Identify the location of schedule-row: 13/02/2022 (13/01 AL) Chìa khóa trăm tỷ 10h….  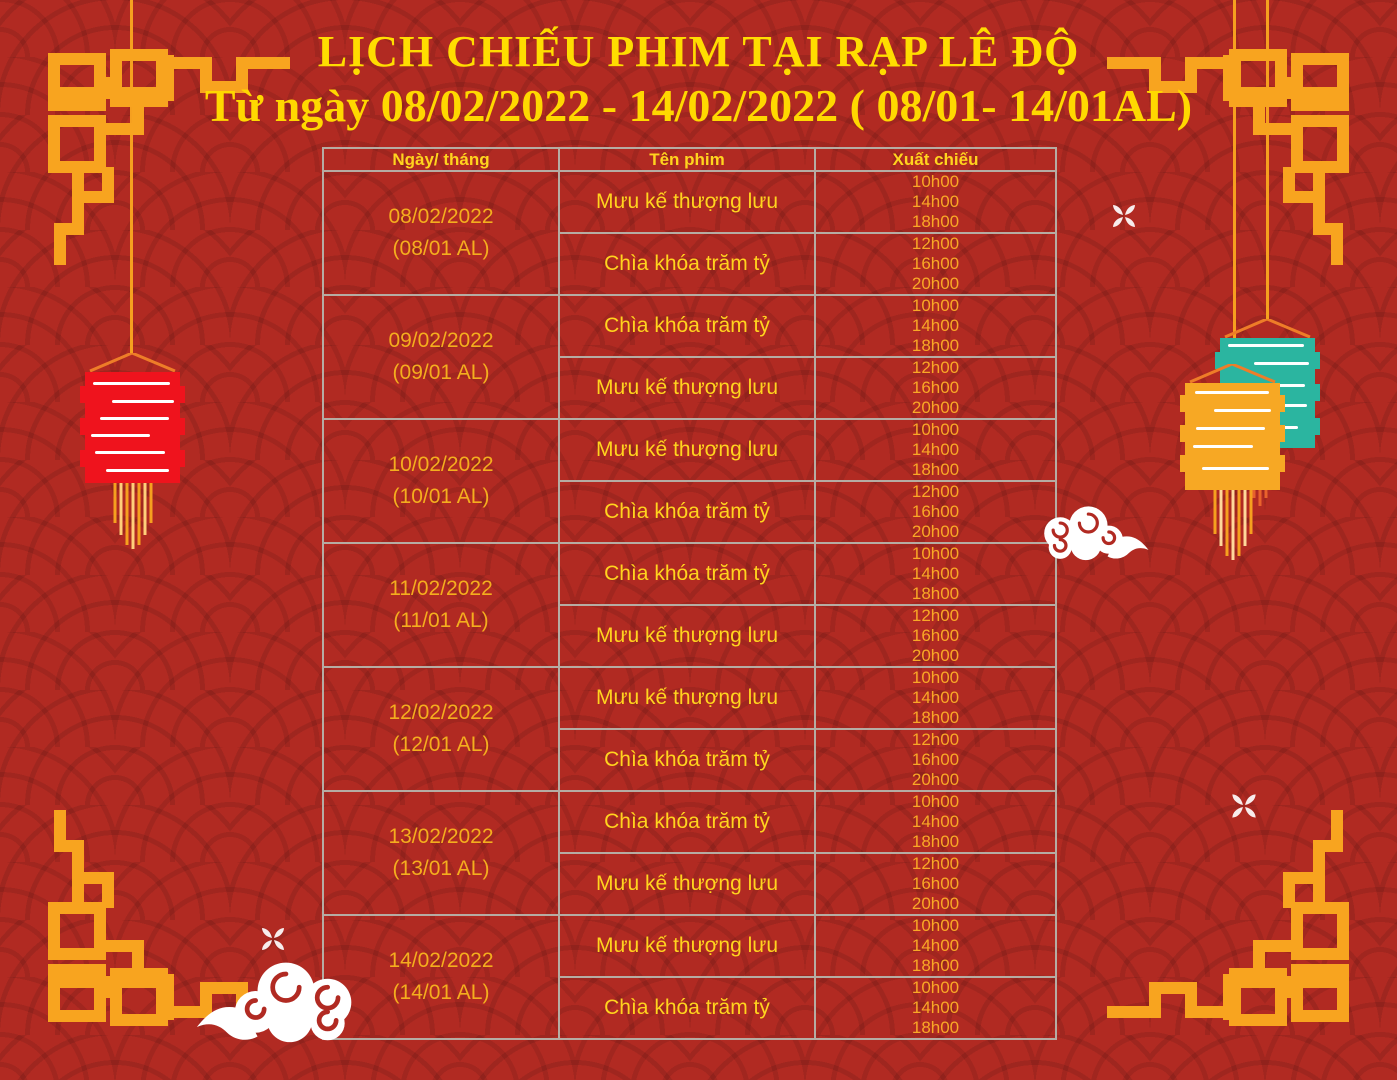
(689, 853).